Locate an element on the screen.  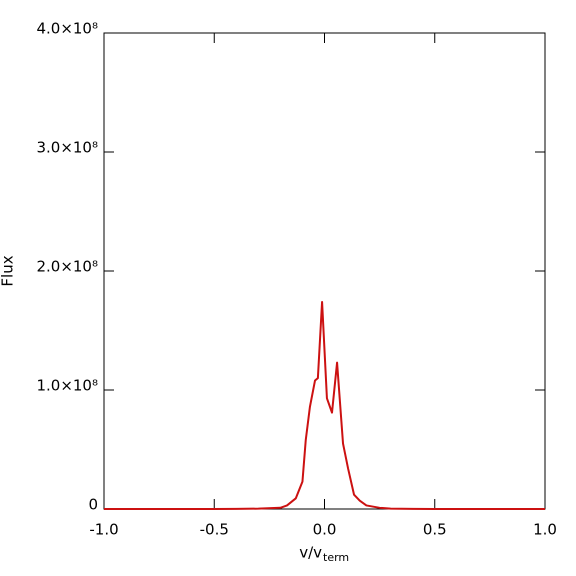
x-axis-label-subscript: term is located at coordinates (336, 557).